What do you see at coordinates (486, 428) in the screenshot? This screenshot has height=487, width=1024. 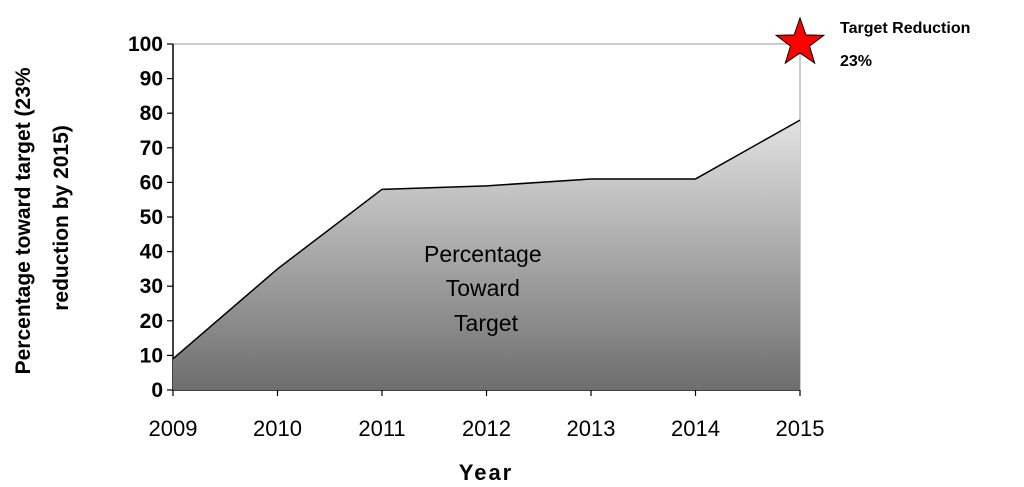 I see `x-tick-label: 2012` at bounding box center [486, 428].